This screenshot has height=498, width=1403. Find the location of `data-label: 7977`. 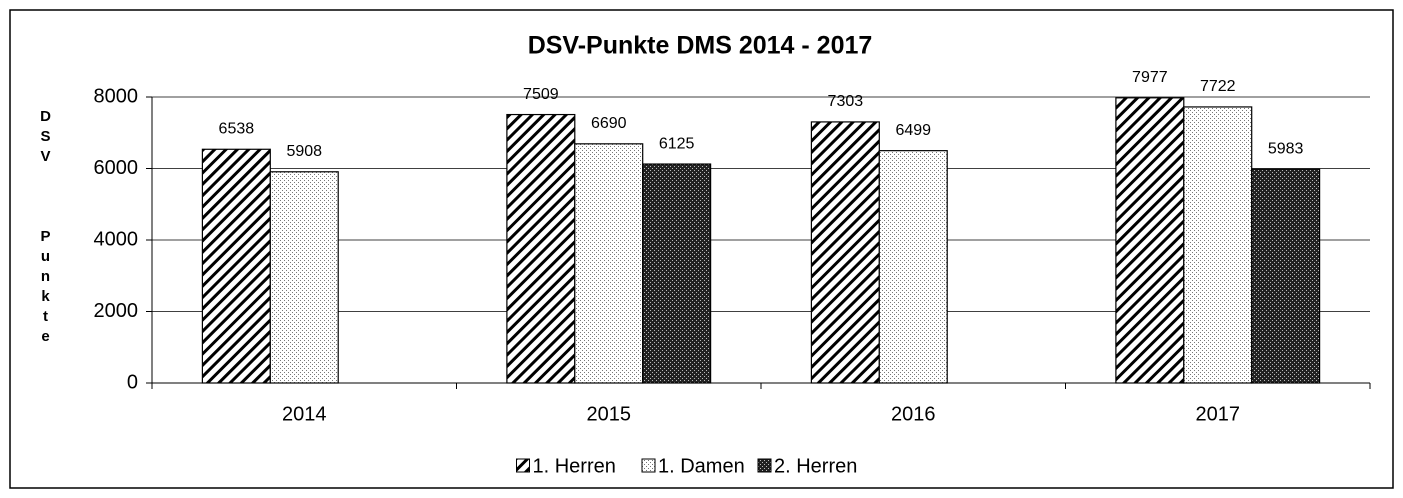

data-label: 7977 is located at coordinates (1150, 77).